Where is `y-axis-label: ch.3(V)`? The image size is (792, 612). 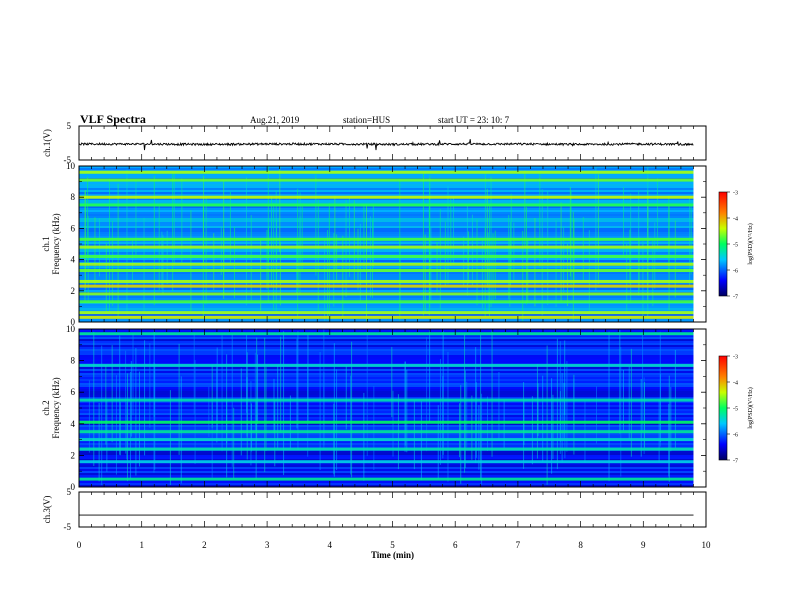 y-axis-label: ch.3(V) is located at coordinates (47, 510).